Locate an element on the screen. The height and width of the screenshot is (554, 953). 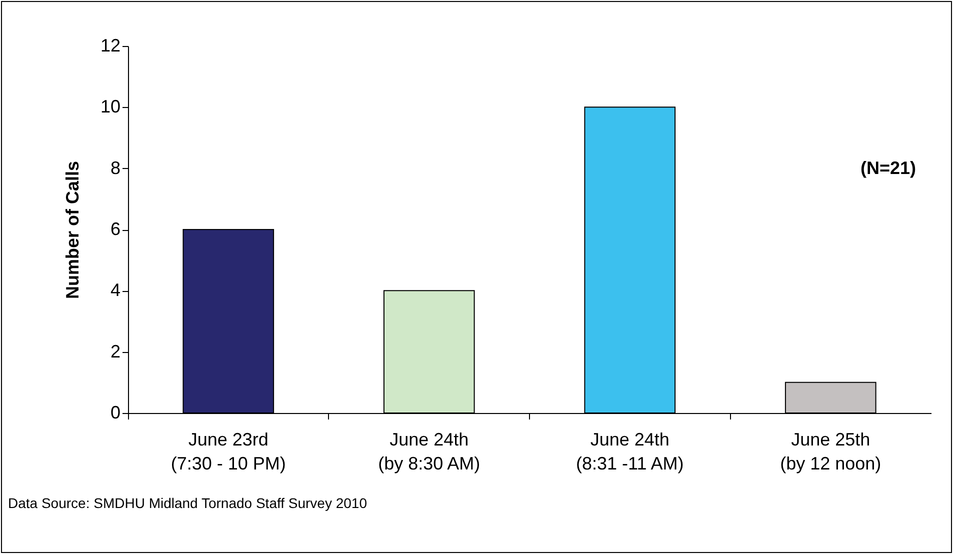
annotation: (N=21) is located at coordinates (888, 168).